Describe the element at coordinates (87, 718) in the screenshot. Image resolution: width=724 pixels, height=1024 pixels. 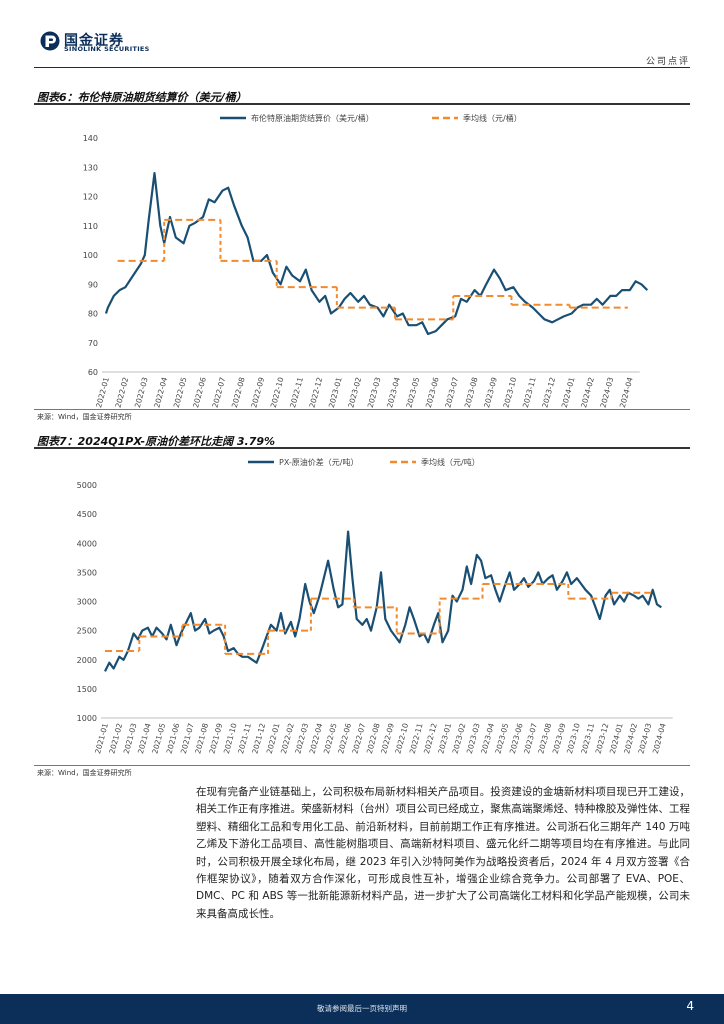
I see `y-tick-label: 1000` at that location.